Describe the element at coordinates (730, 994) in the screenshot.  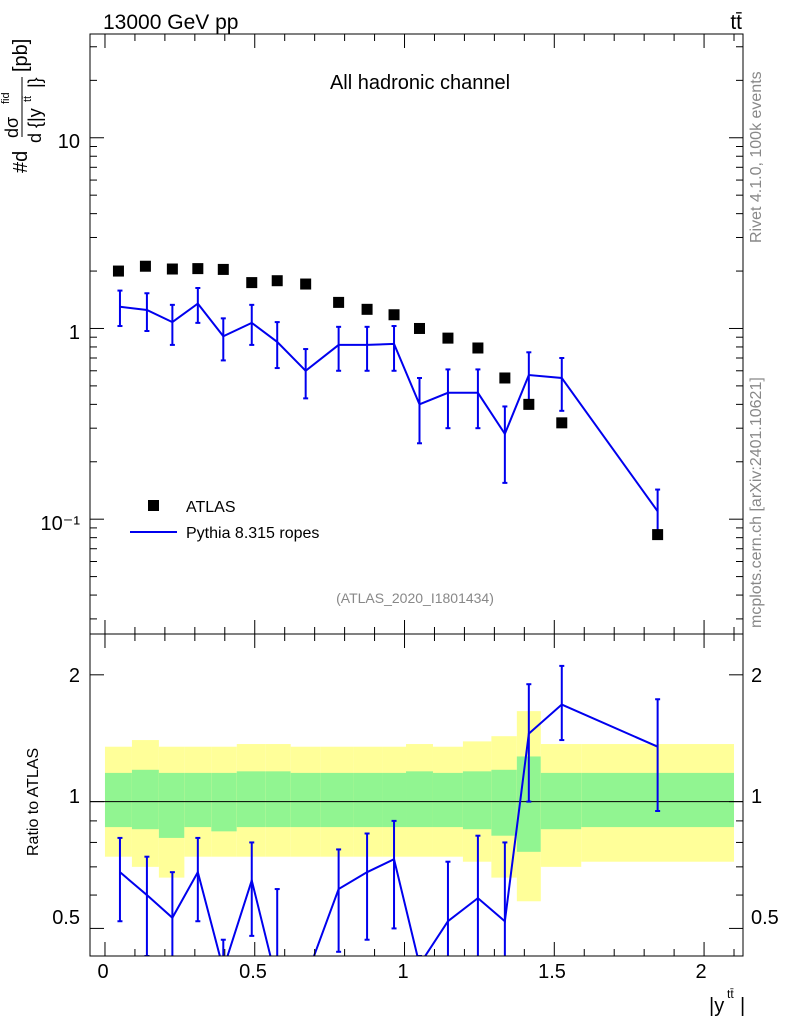
I see `x-axis-label-sup: tt̄` at that location.